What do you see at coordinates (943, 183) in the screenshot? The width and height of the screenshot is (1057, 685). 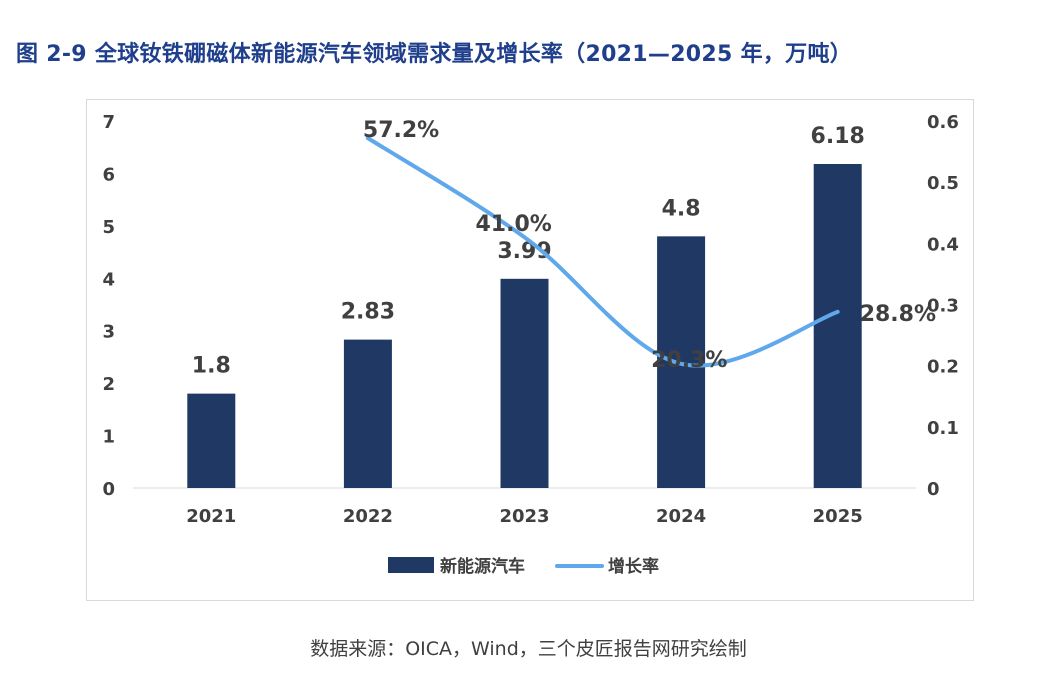 I see `y-right-tick-label: 0.5` at bounding box center [943, 183].